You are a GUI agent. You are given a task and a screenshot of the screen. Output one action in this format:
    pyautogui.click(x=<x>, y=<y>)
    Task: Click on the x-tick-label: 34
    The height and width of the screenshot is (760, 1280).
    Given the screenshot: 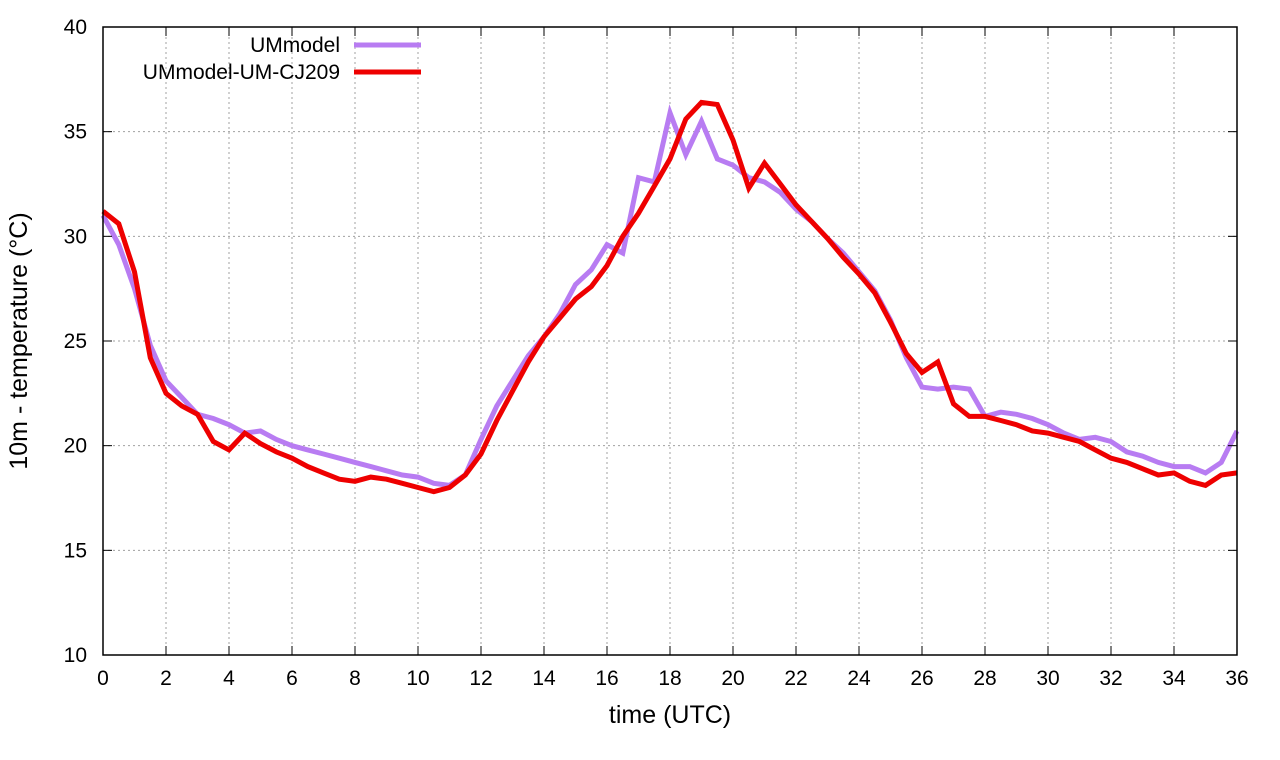 What is the action you would take?
    pyautogui.click(x=1174, y=678)
    